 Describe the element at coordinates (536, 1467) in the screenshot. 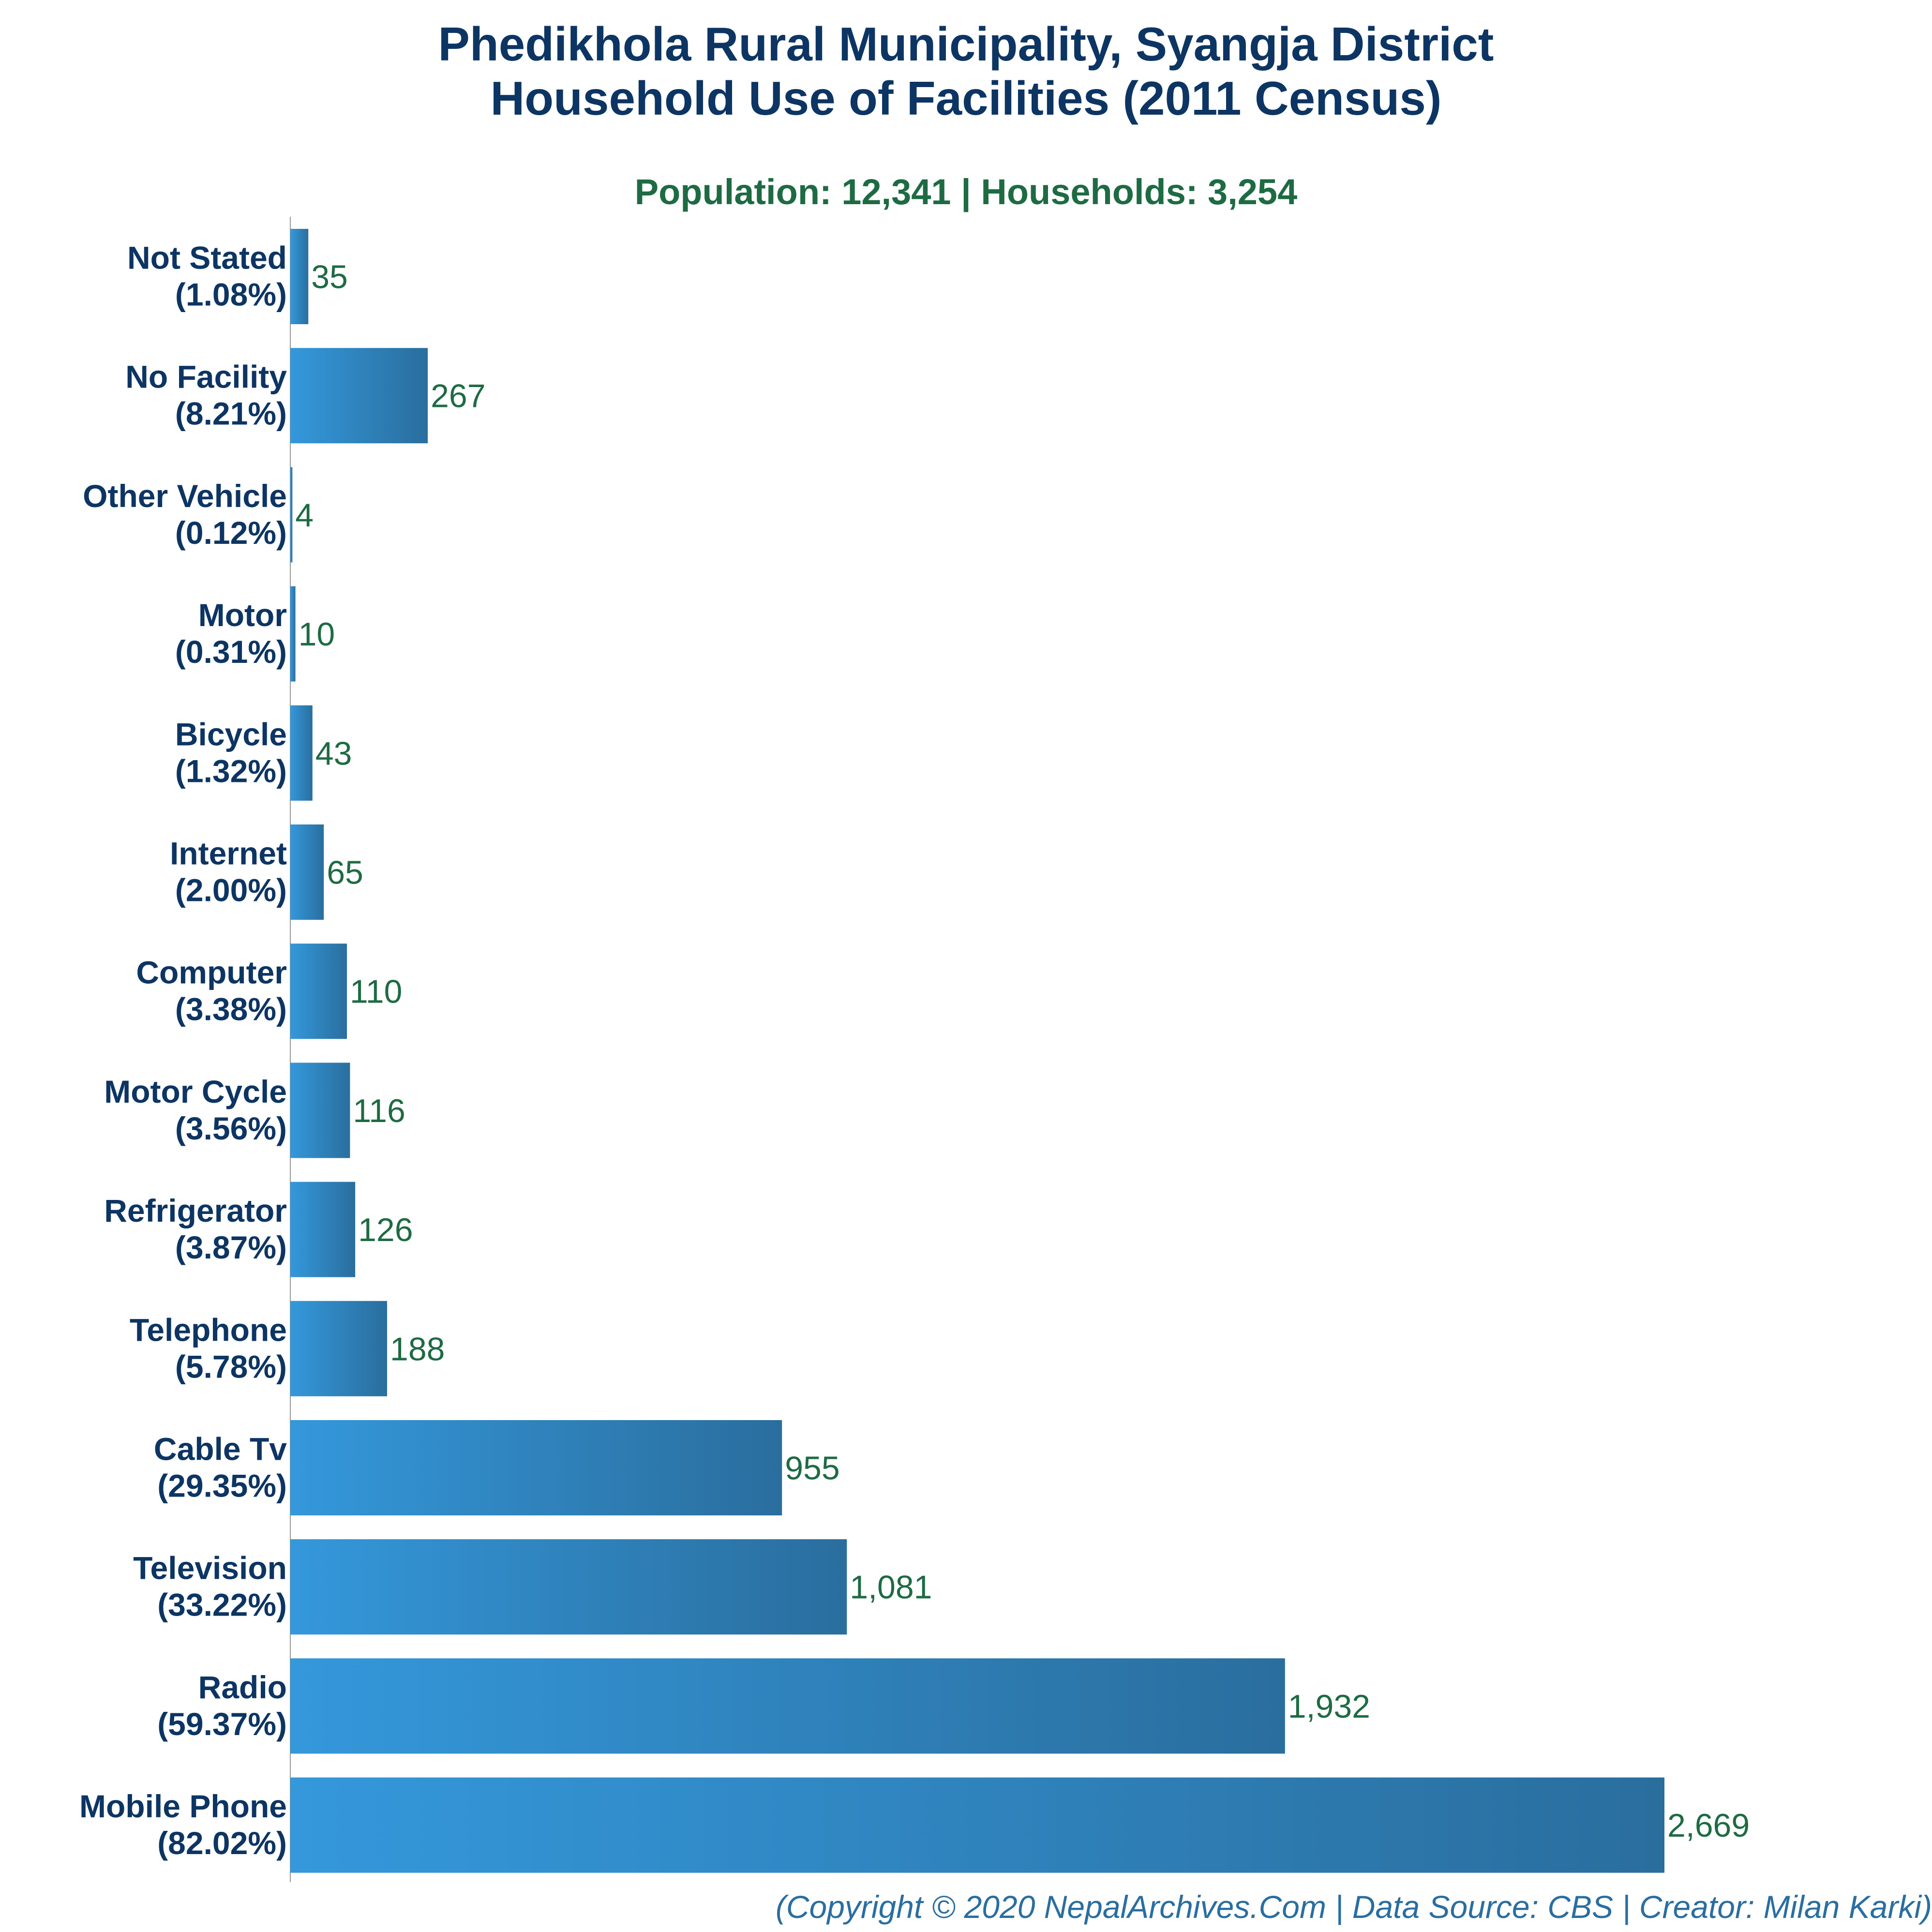

I see `bar-cable-tv` at that location.